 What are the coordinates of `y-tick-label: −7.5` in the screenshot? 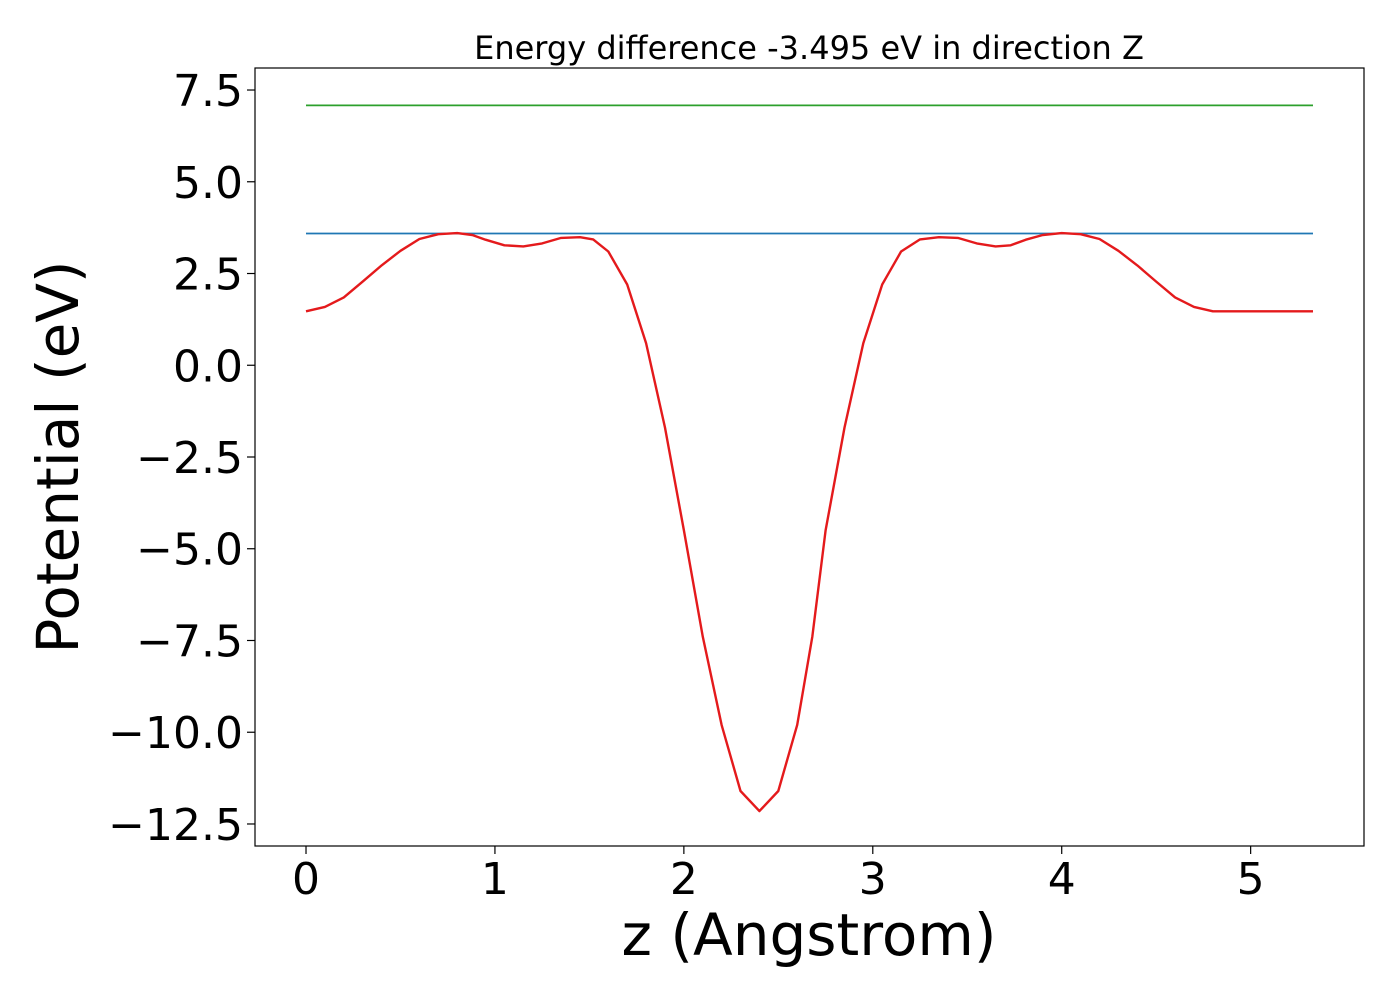 It's located at (189, 641).